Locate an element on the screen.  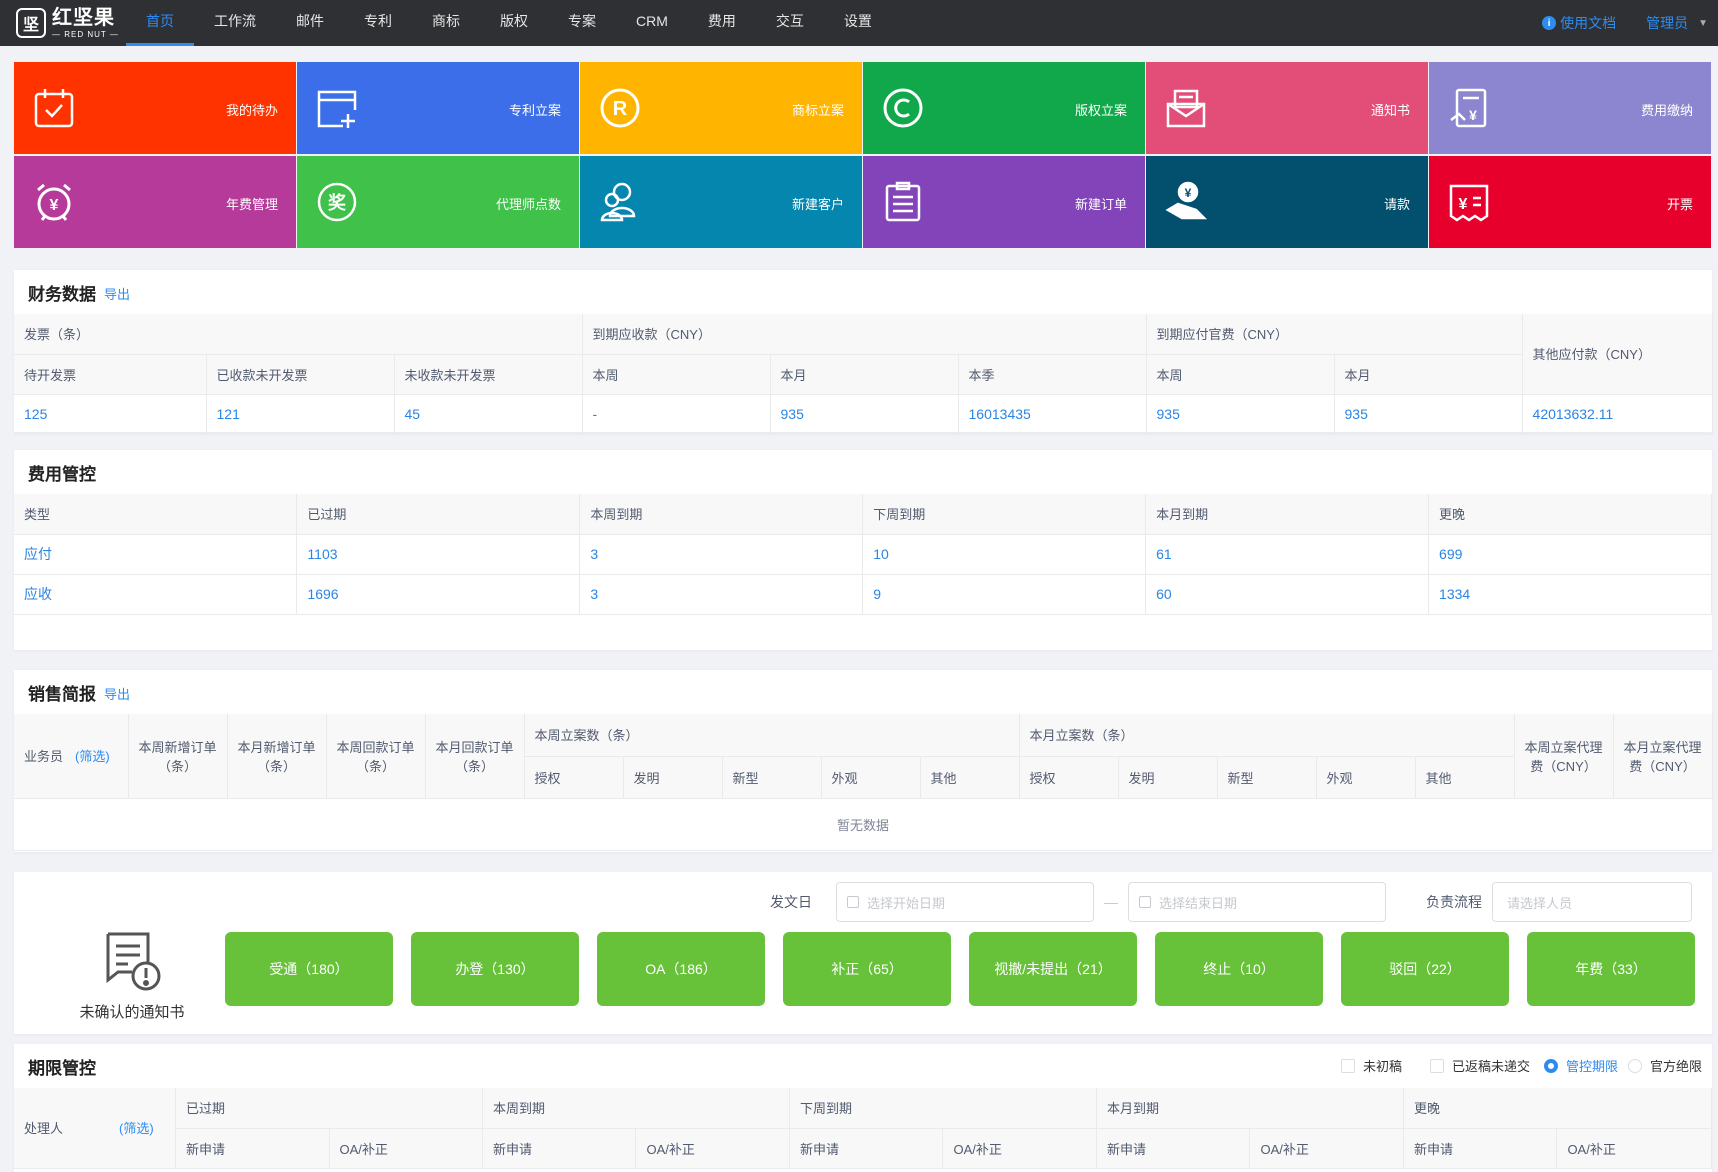
nav-item-fee: 费用 is located at coordinates (721, 21).